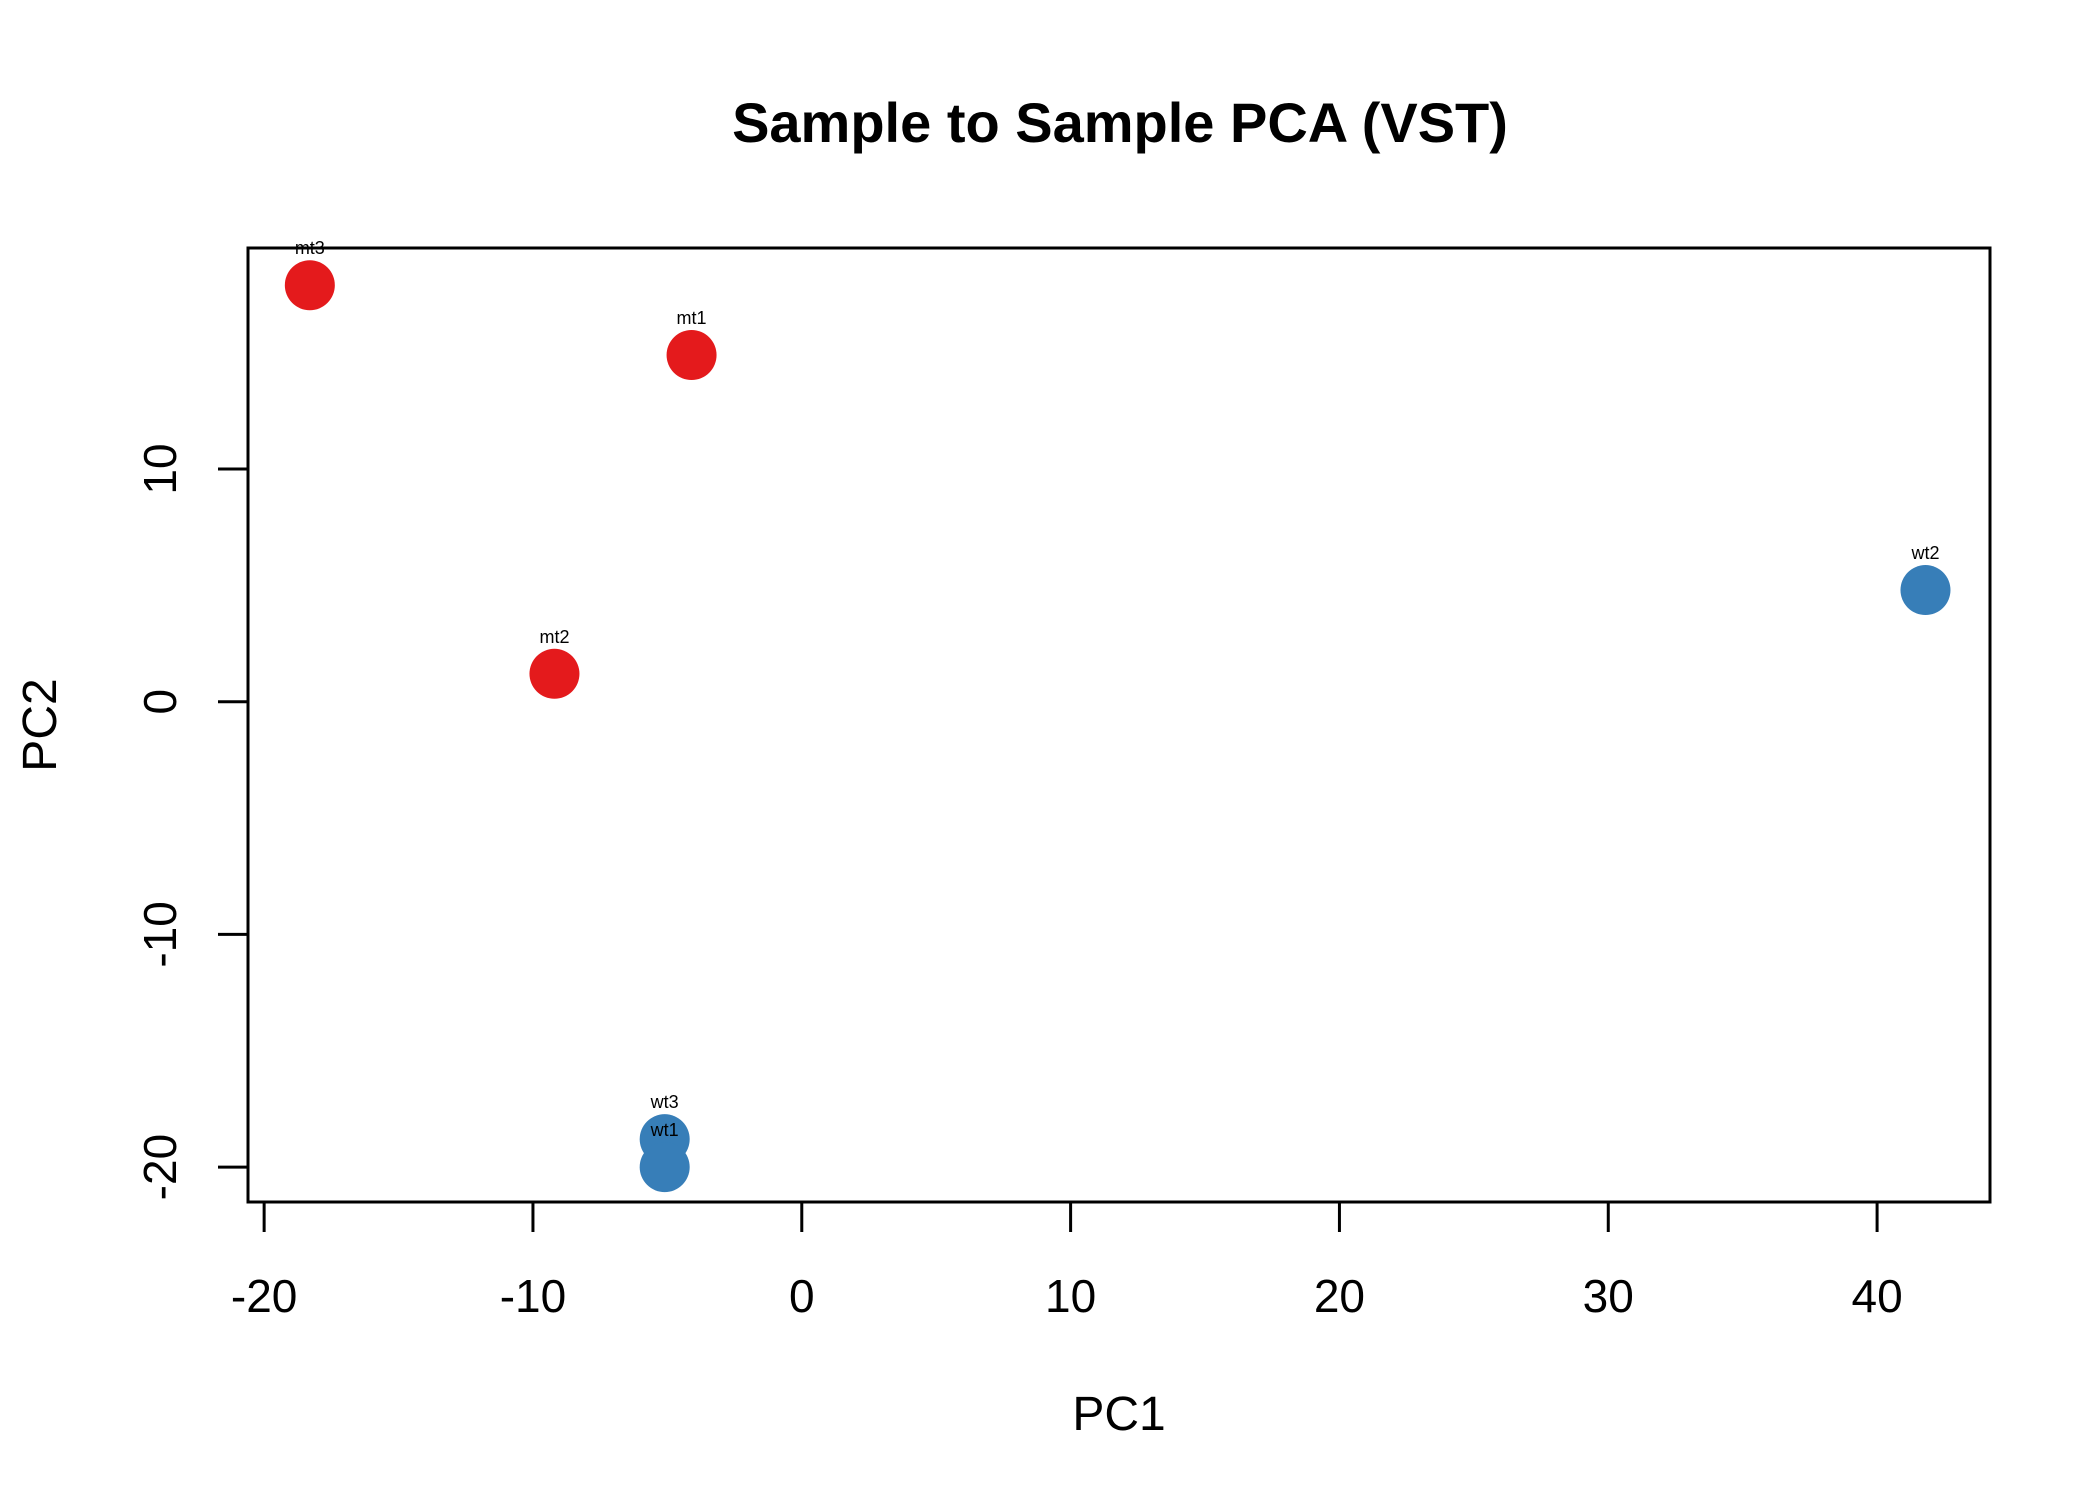 The image size is (2100, 1500). What do you see at coordinates (160, 468) in the screenshot?
I see `y-tick-label: 10` at bounding box center [160, 468].